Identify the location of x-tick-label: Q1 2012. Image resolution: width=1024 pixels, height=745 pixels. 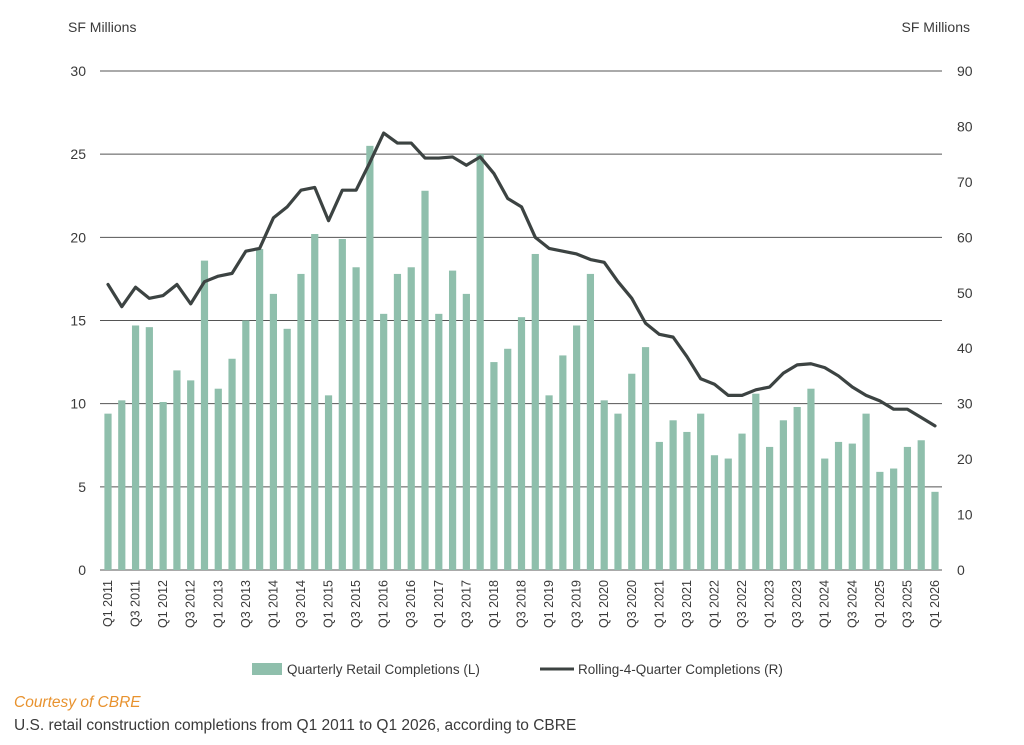
(163, 604).